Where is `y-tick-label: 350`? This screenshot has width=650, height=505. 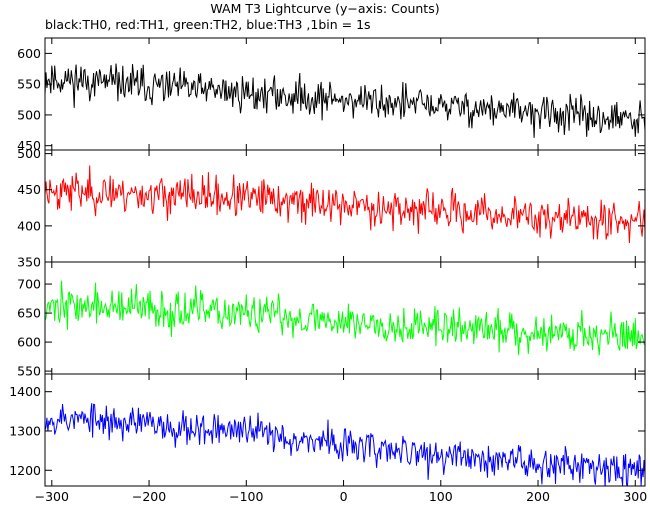
y-tick-label: 350 is located at coordinates (29, 262).